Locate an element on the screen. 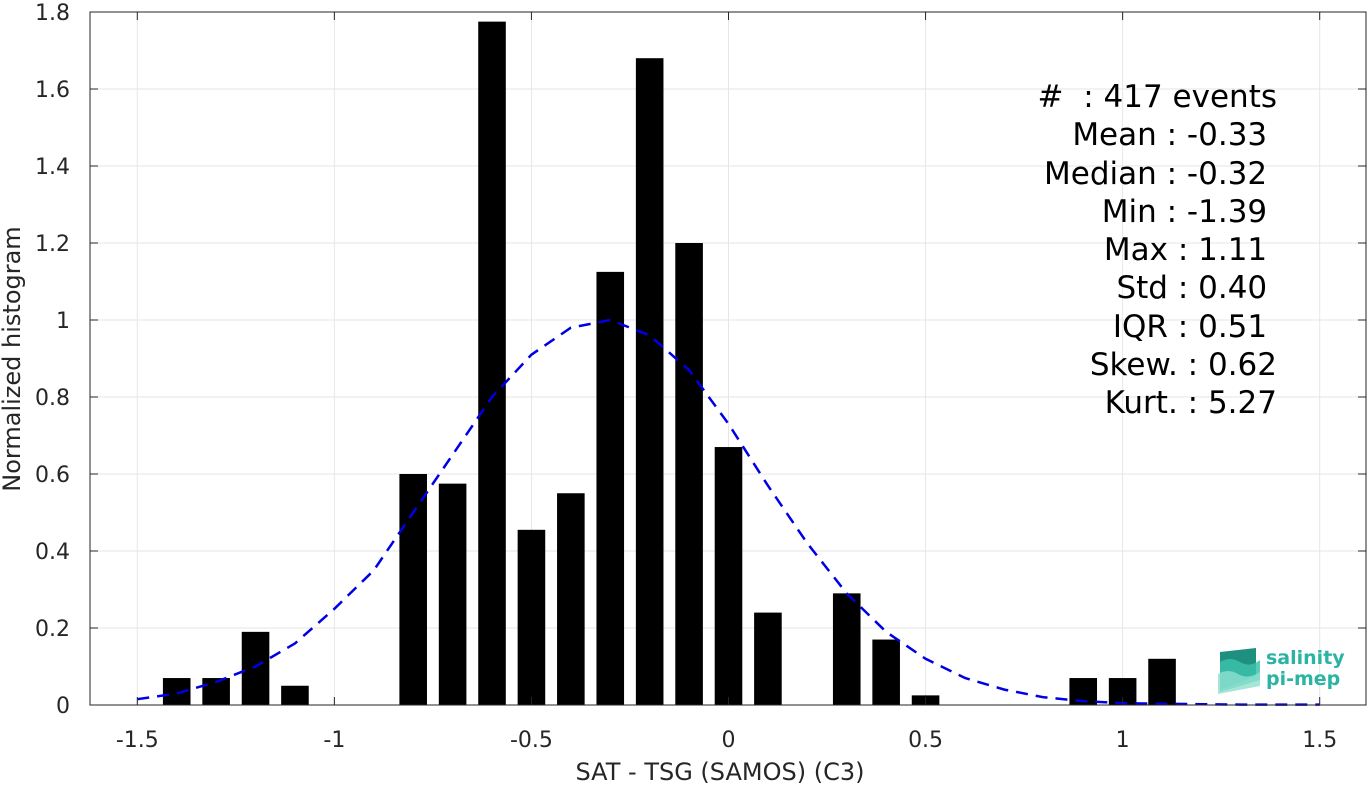  stat-mean: Mean : -0.33 is located at coordinates (1174, 135).